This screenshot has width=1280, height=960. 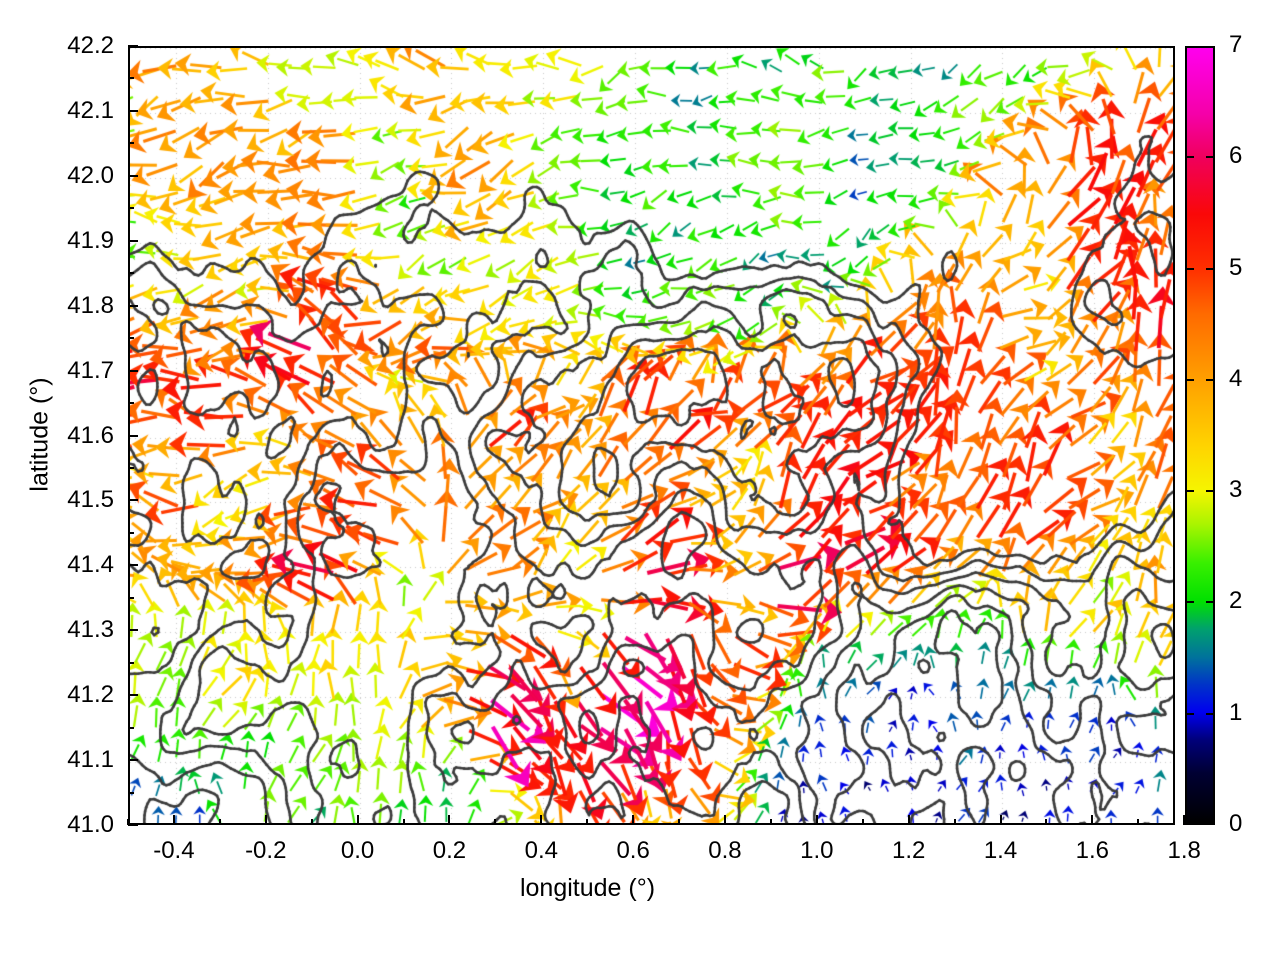 I want to click on y-tick-label: 41.6, so click(x=90, y=435).